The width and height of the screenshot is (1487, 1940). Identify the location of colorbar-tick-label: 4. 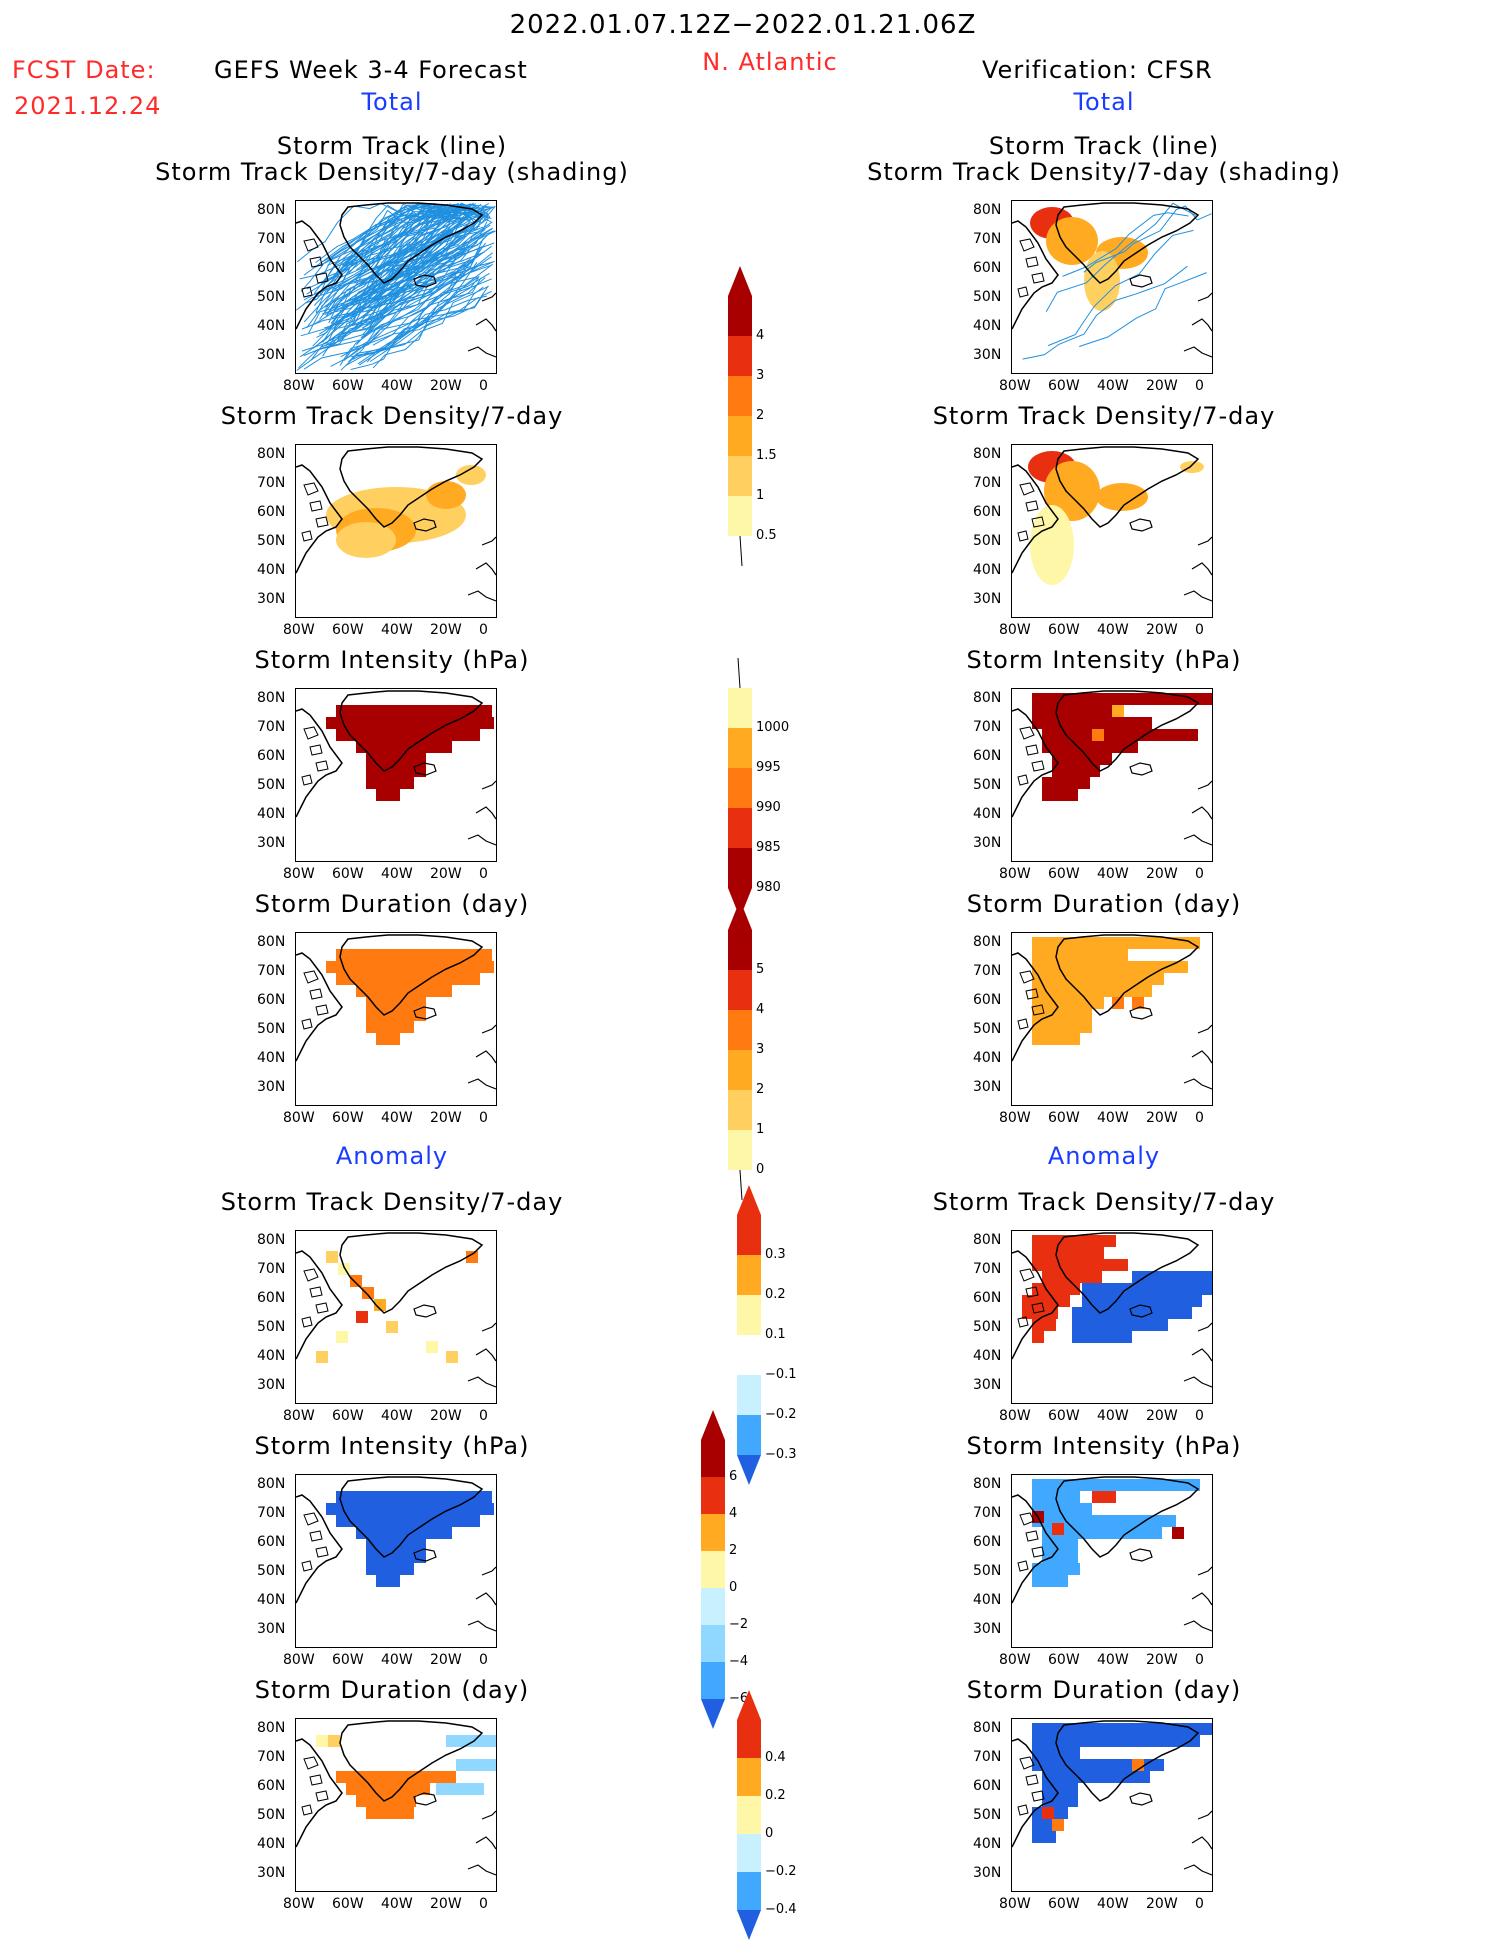
(760, 335).